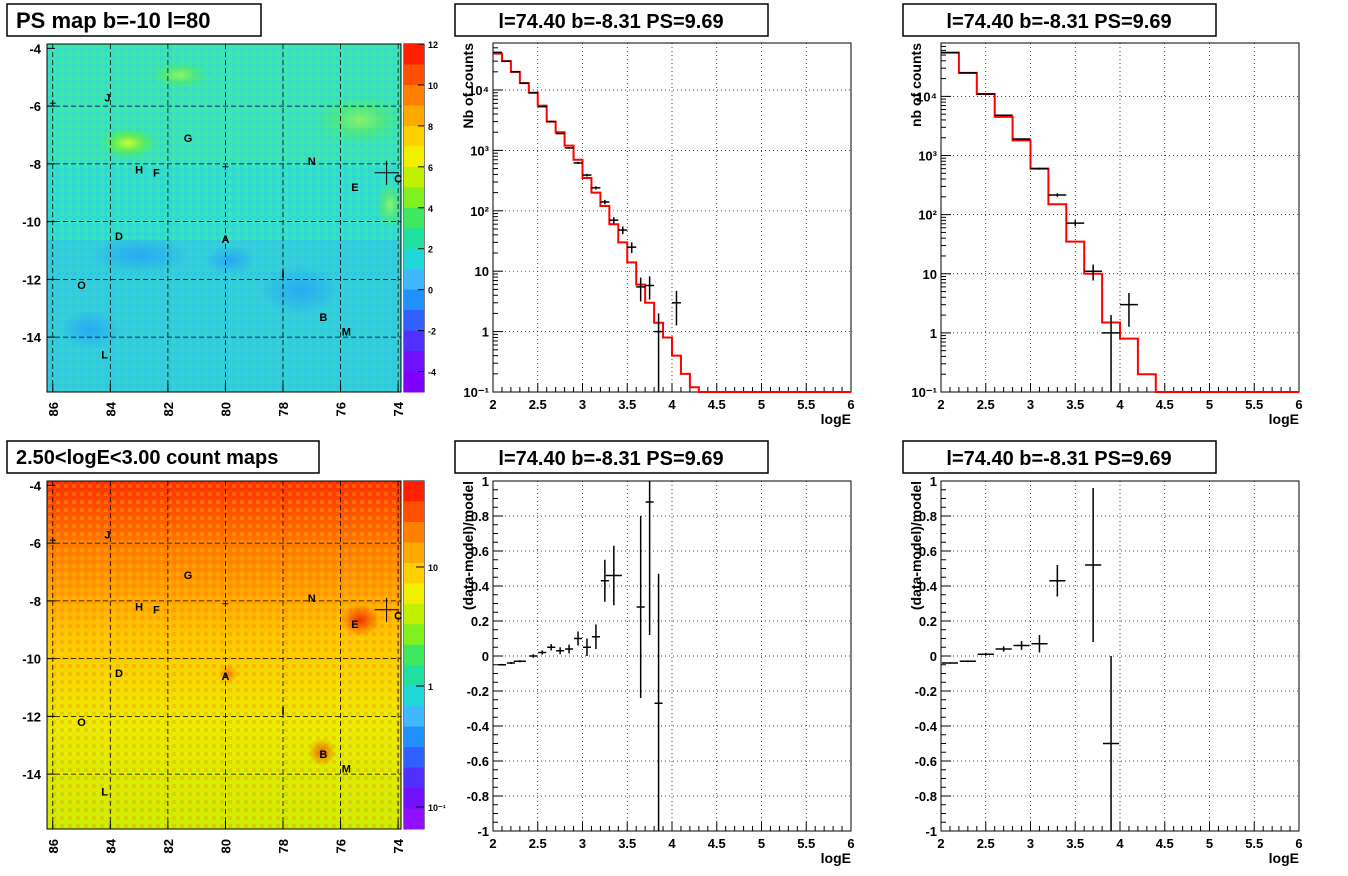 This screenshot has height=876, width=1348. Describe the element at coordinates (113, 20) in the screenshot. I see `map-title: PS map b=-10 l=80` at that location.